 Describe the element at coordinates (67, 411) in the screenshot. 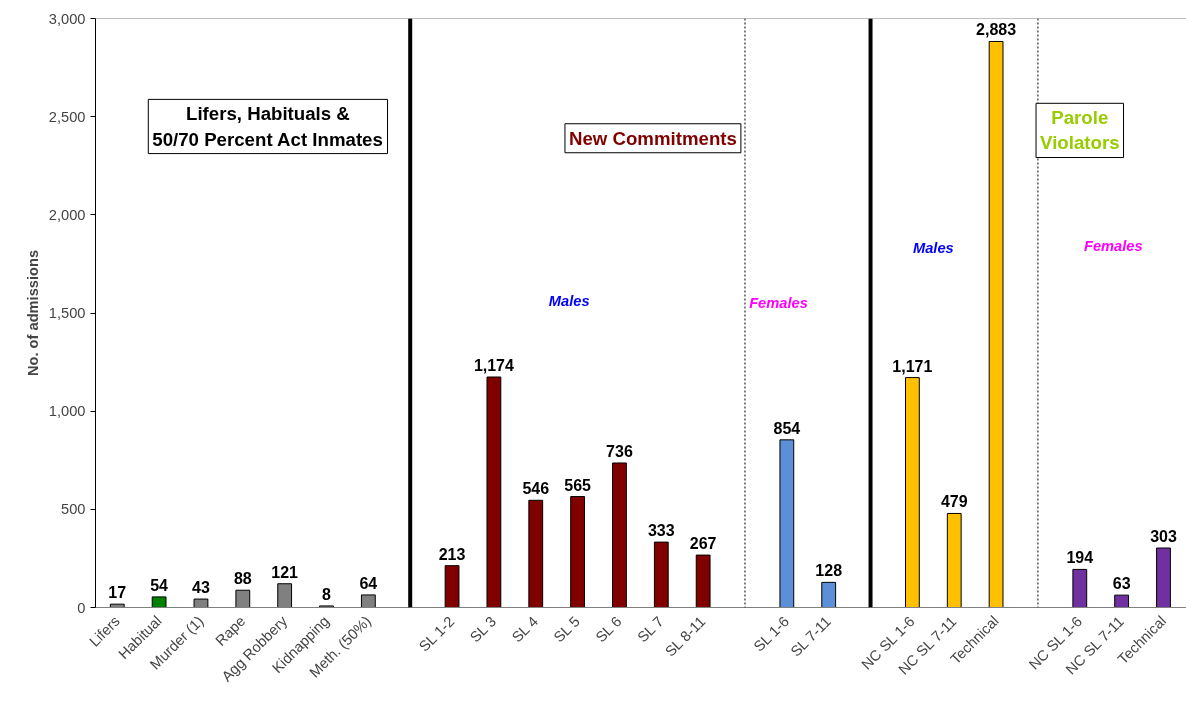

I see `y-tick-label: 1,000` at that location.